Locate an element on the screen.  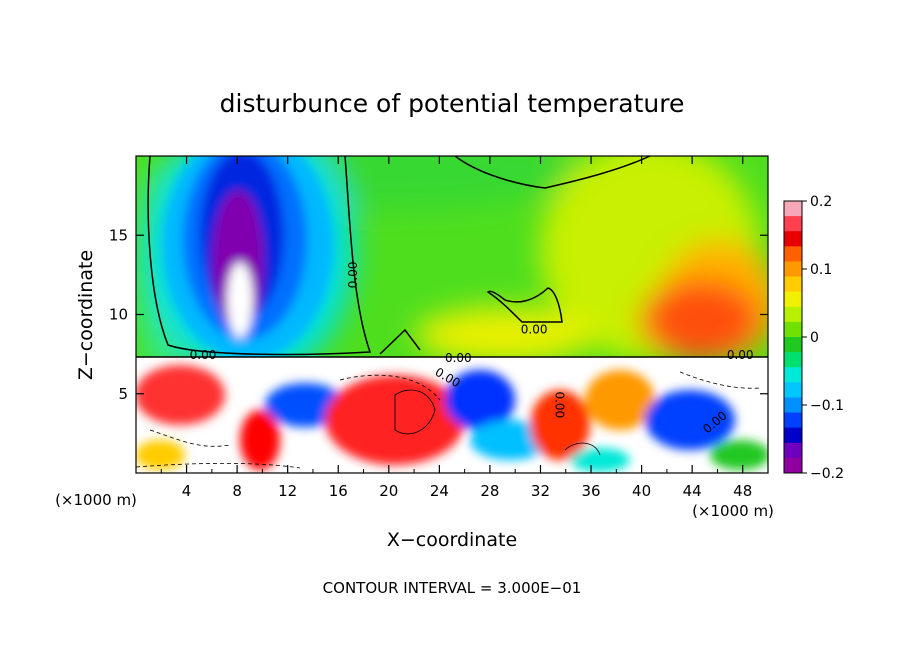
y-tick-label: 5 is located at coordinates (123, 394).